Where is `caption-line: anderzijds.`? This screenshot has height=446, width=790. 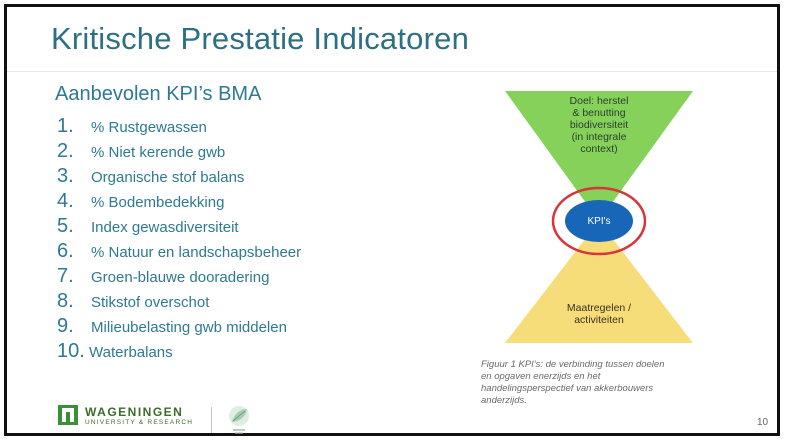 caption-line: anderzijds. is located at coordinates (504, 400).